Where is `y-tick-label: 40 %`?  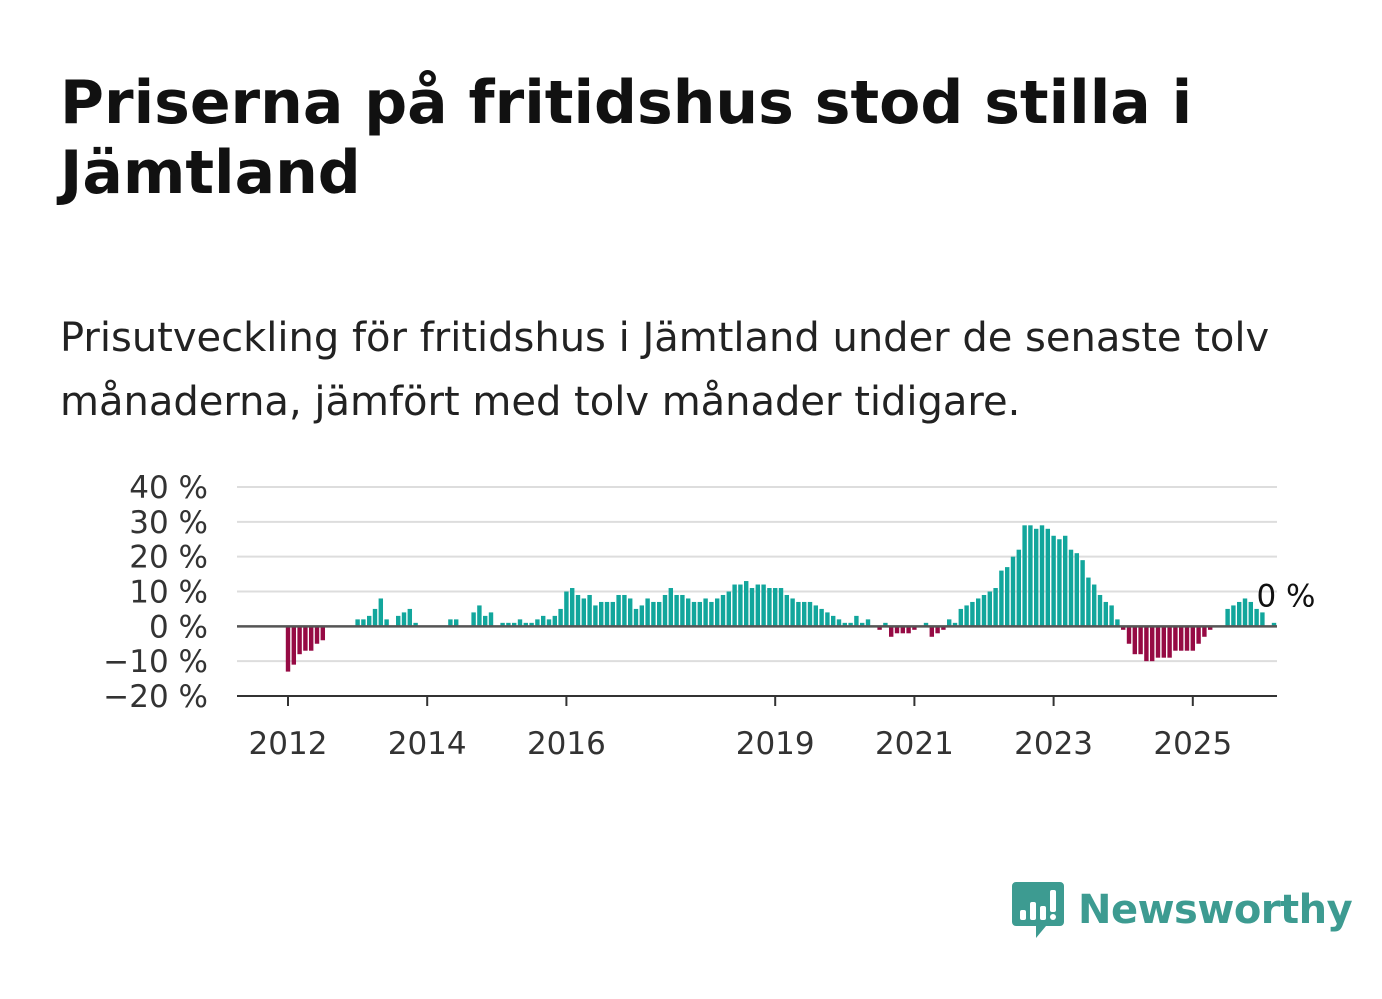 y-tick-label: 40 % is located at coordinates (168, 488).